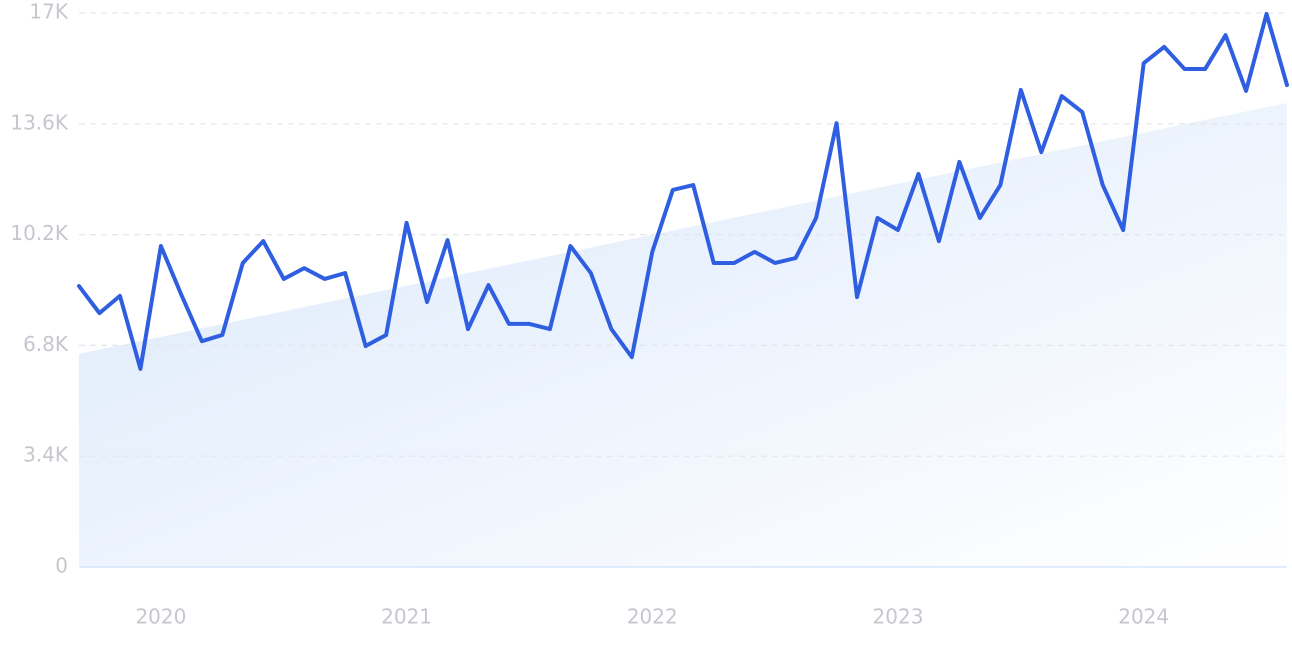  I want to click on y-tick-label: 3.4K, so click(46, 455).